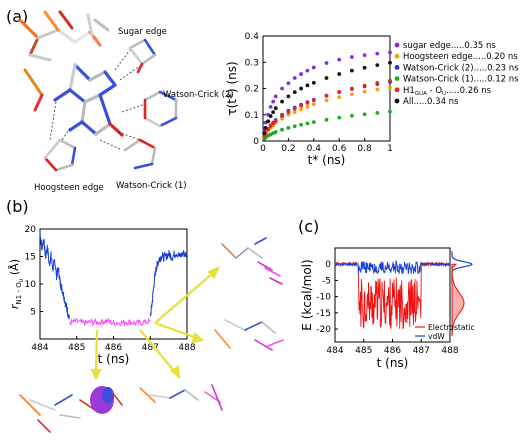  What do you see at coordinates (397, 90) in the screenshot?
I see `legend-marker-h1` at bounding box center [397, 90].